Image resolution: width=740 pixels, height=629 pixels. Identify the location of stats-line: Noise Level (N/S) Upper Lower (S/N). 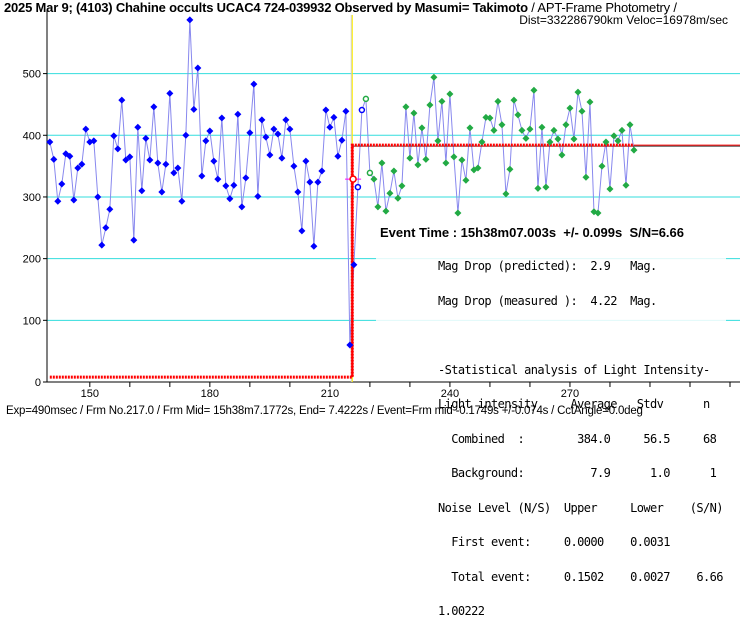
(580, 507).